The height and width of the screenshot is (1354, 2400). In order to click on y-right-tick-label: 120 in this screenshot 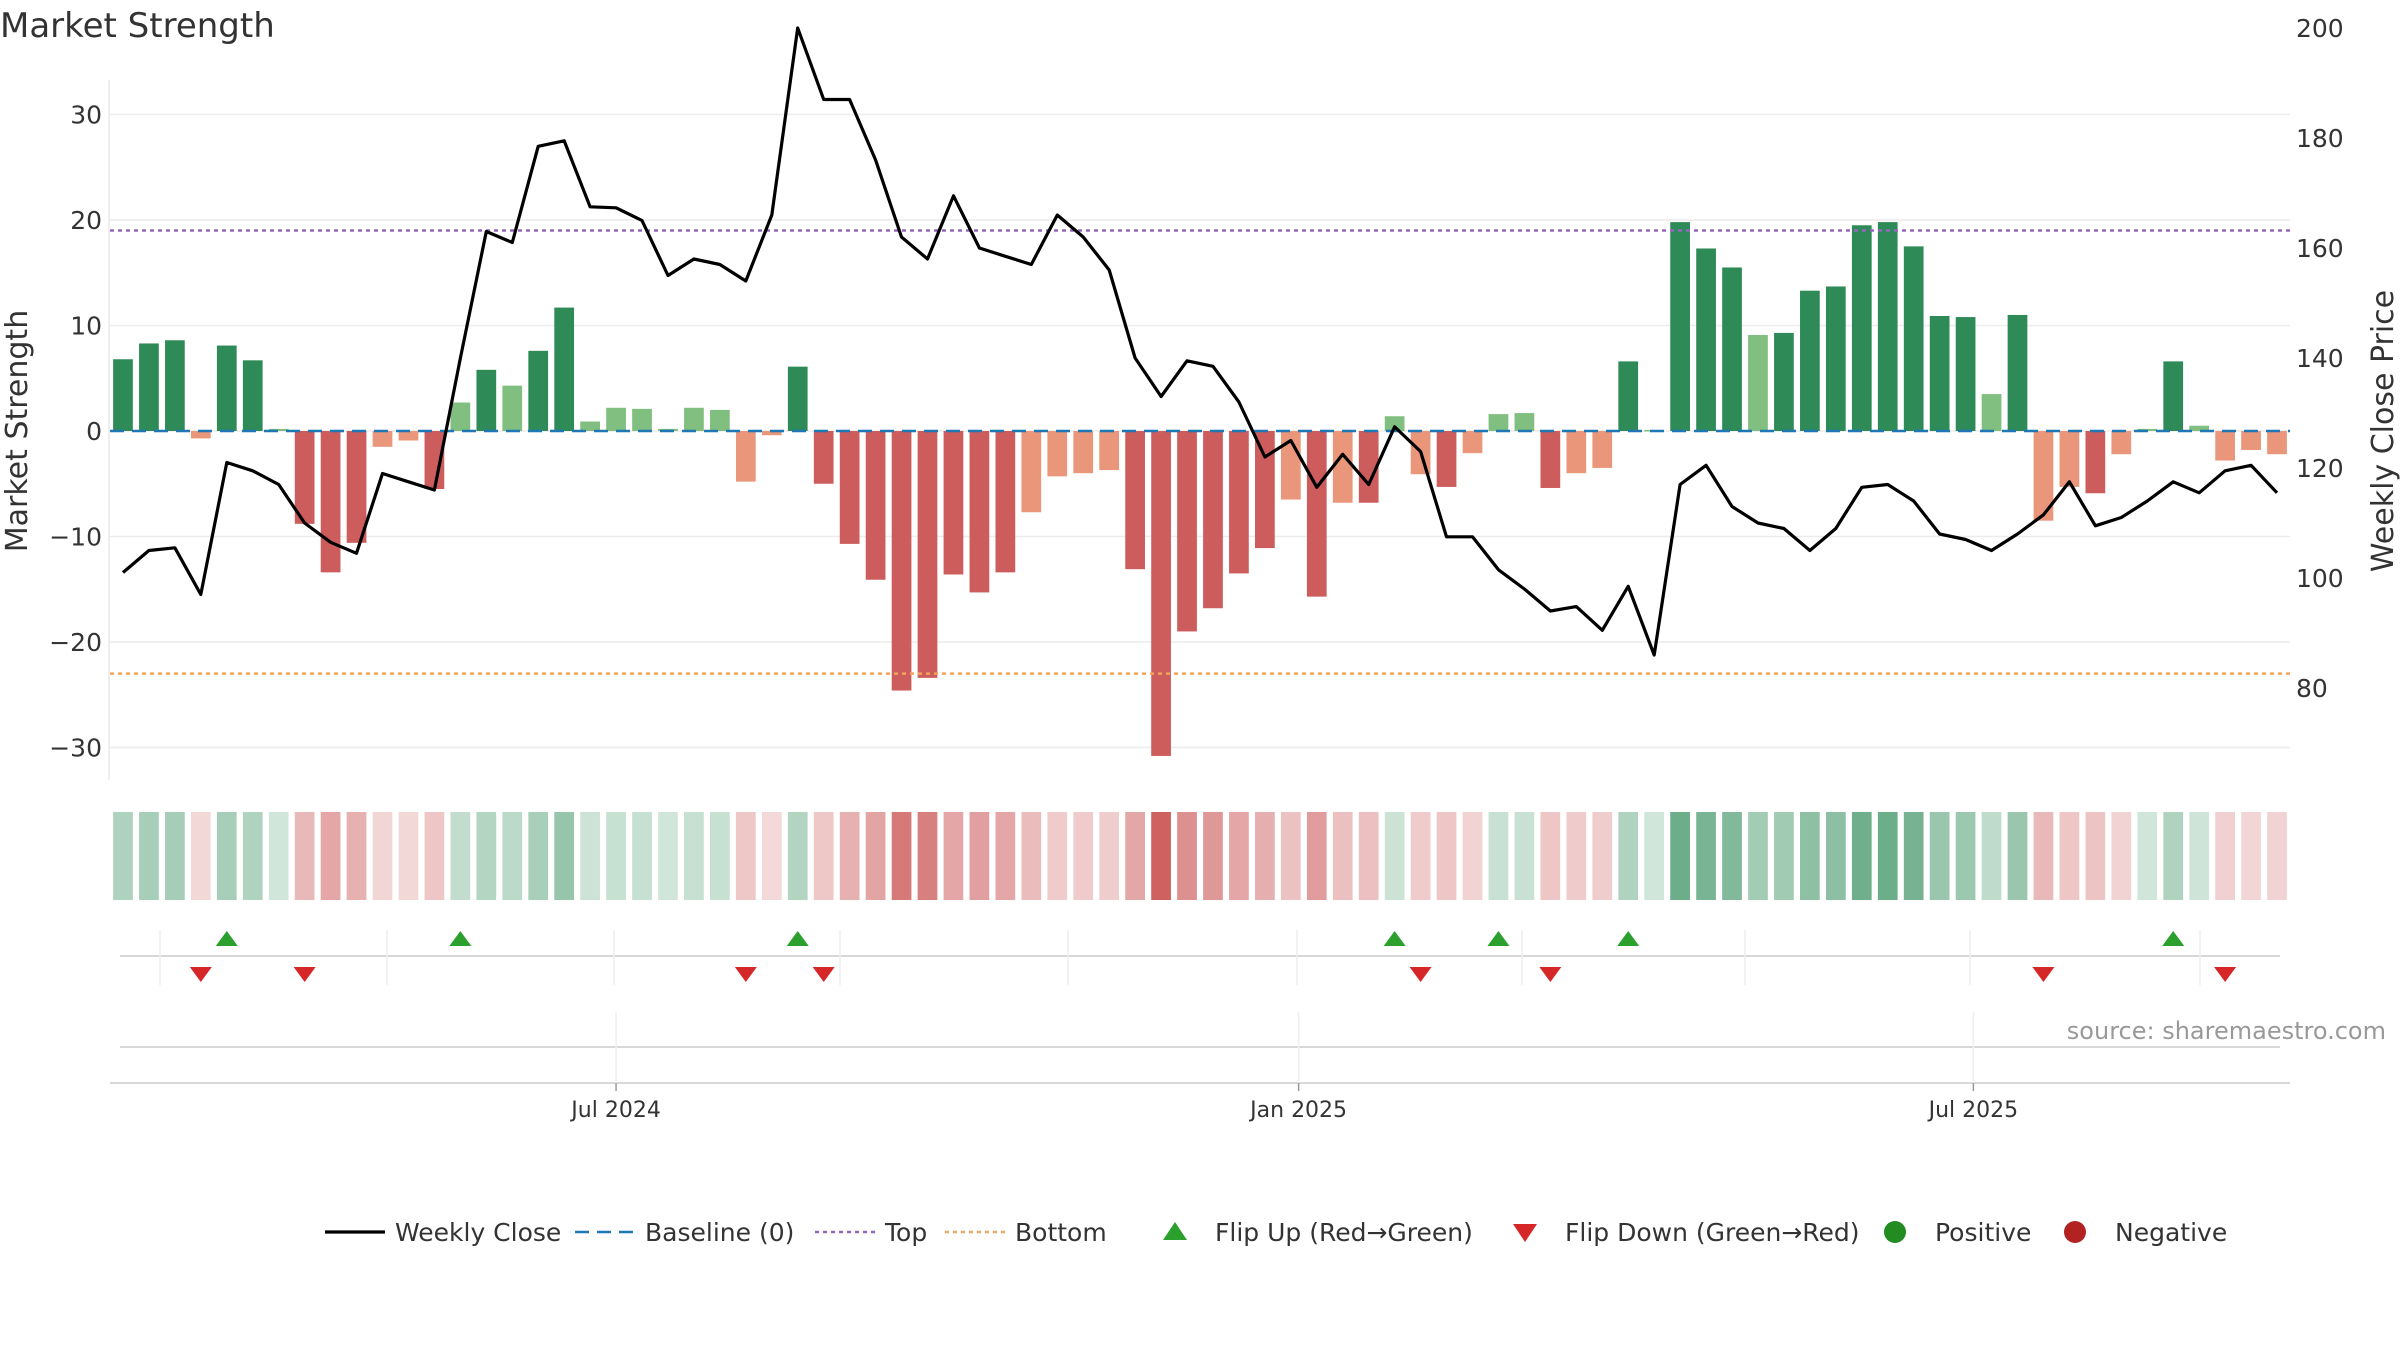, I will do `click(2320, 468)`.